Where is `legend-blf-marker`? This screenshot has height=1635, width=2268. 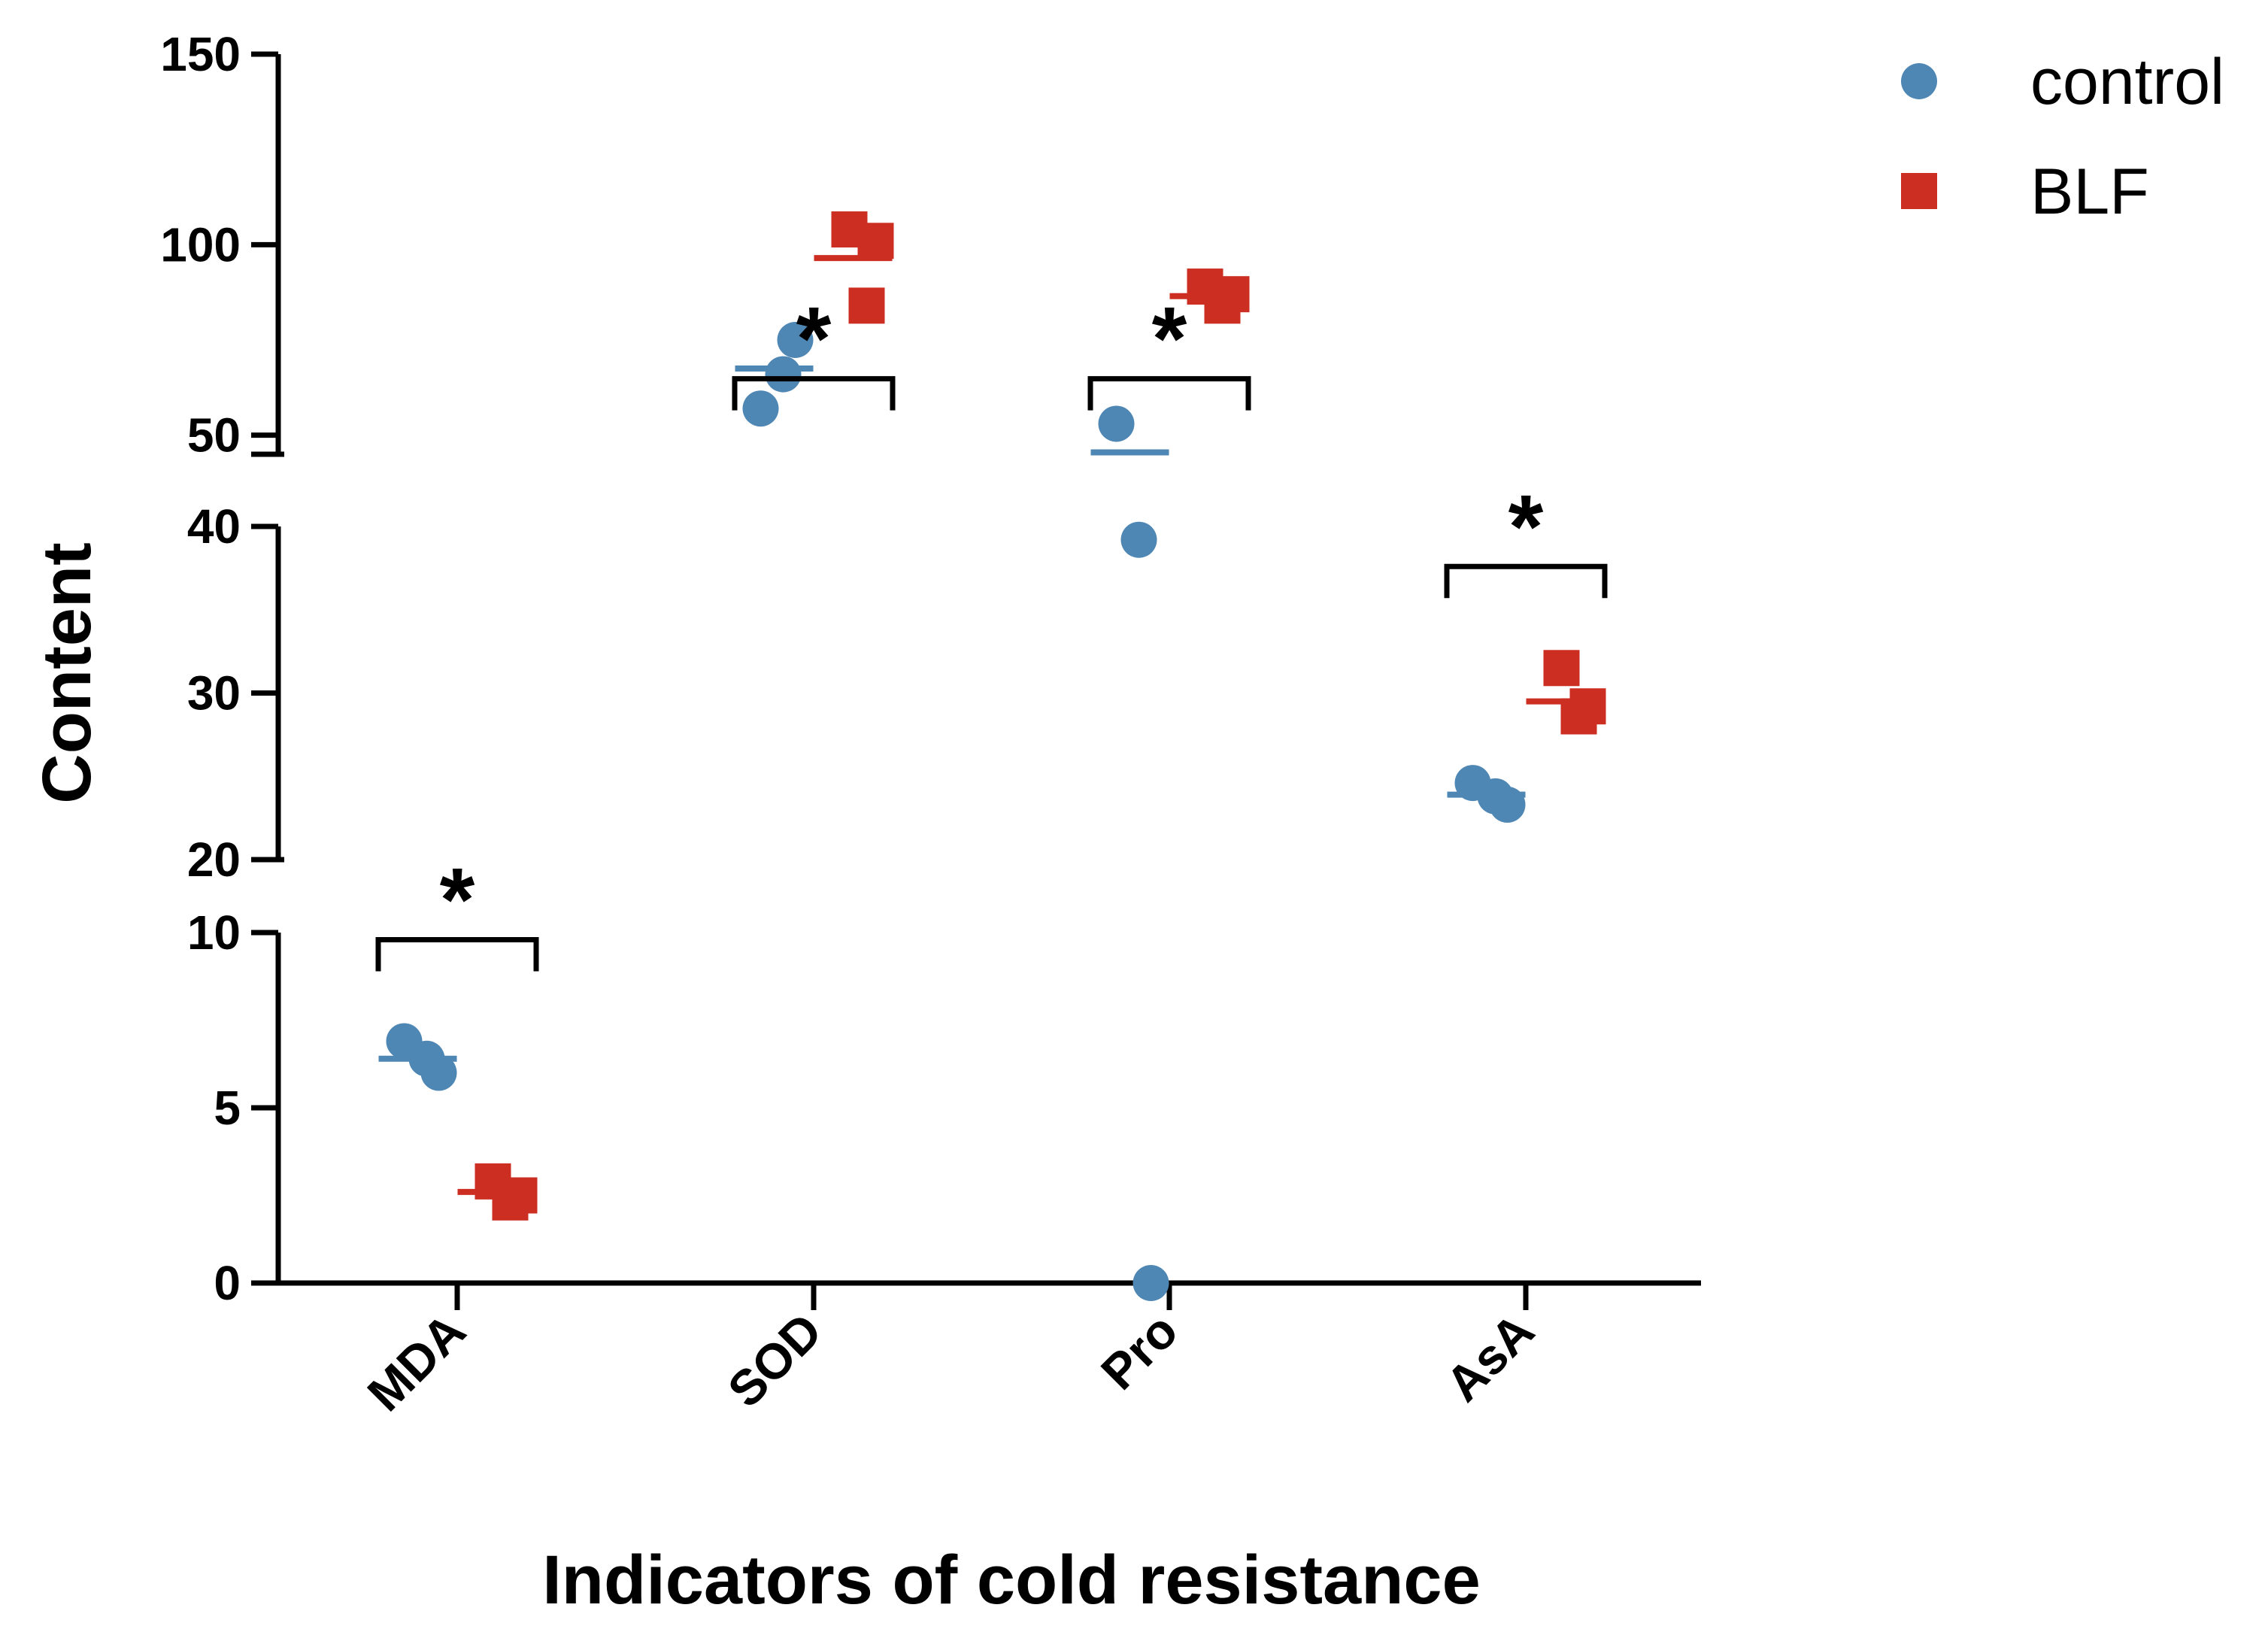
legend-blf-marker is located at coordinates (1919, 191).